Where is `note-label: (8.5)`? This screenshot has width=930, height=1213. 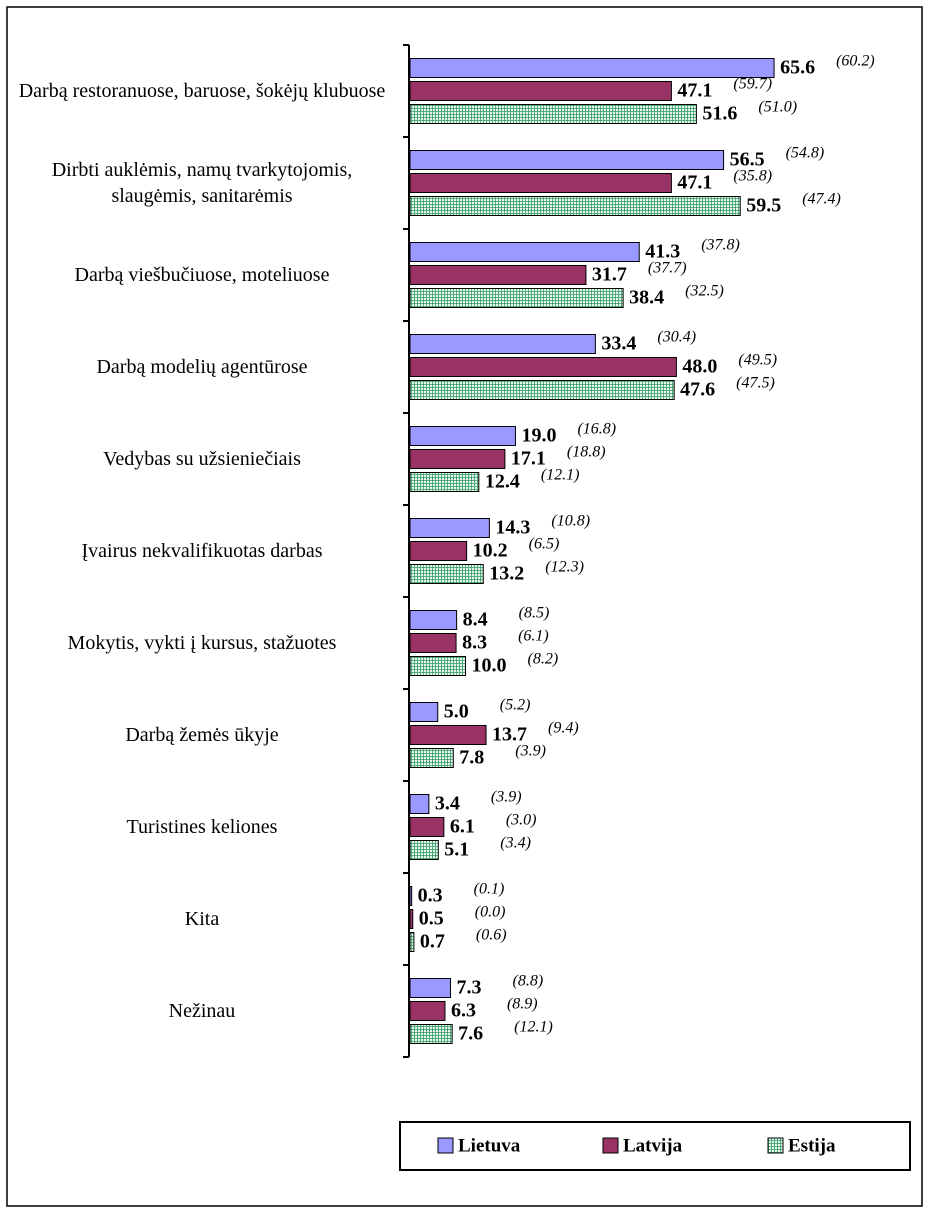 note-label: (8.5) is located at coordinates (534, 613).